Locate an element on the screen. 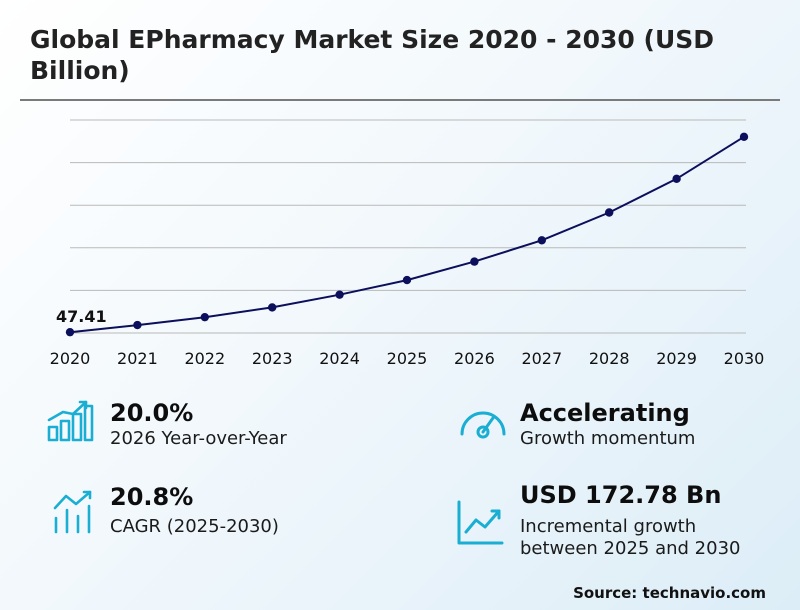 The height and width of the screenshot is (610, 800). x-tick-label: 2021 is located at coordinates (137, 358).